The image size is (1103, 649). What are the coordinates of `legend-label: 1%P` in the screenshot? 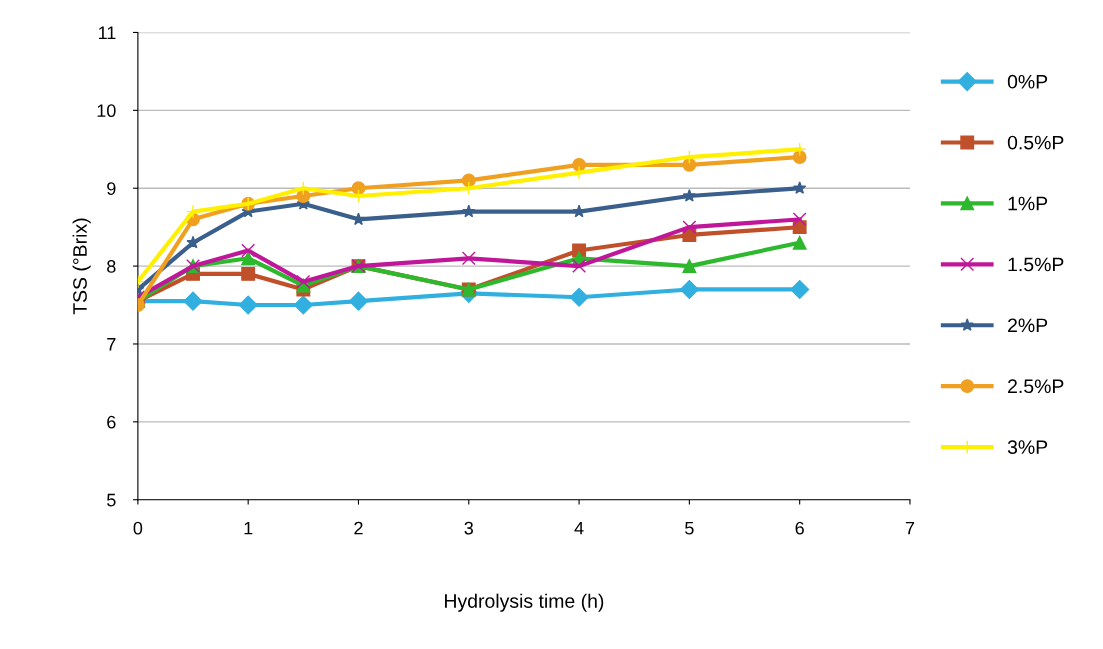 It's located at (1028, 203).